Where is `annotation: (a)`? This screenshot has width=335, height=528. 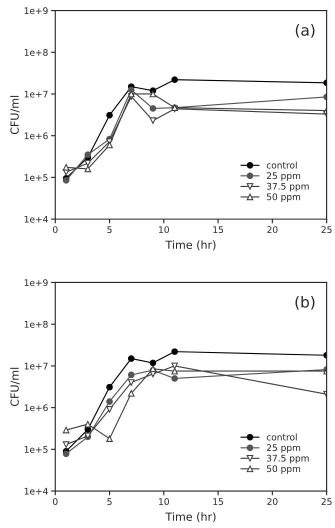
annotation: (a) is located at coordinates (305, 31).